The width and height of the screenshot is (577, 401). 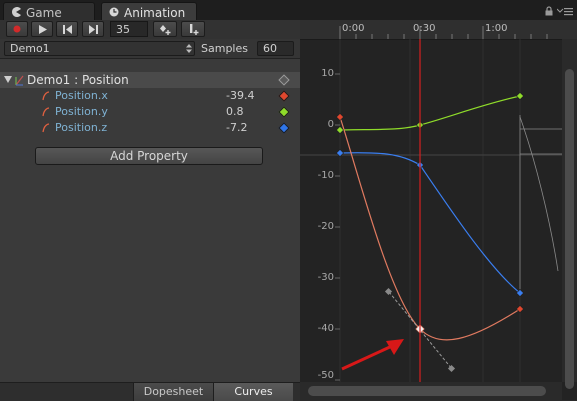 What do you see at coordinates (325, 226) in the screenshot?
I see `y-label: -20` at bounding box center [325, 226].